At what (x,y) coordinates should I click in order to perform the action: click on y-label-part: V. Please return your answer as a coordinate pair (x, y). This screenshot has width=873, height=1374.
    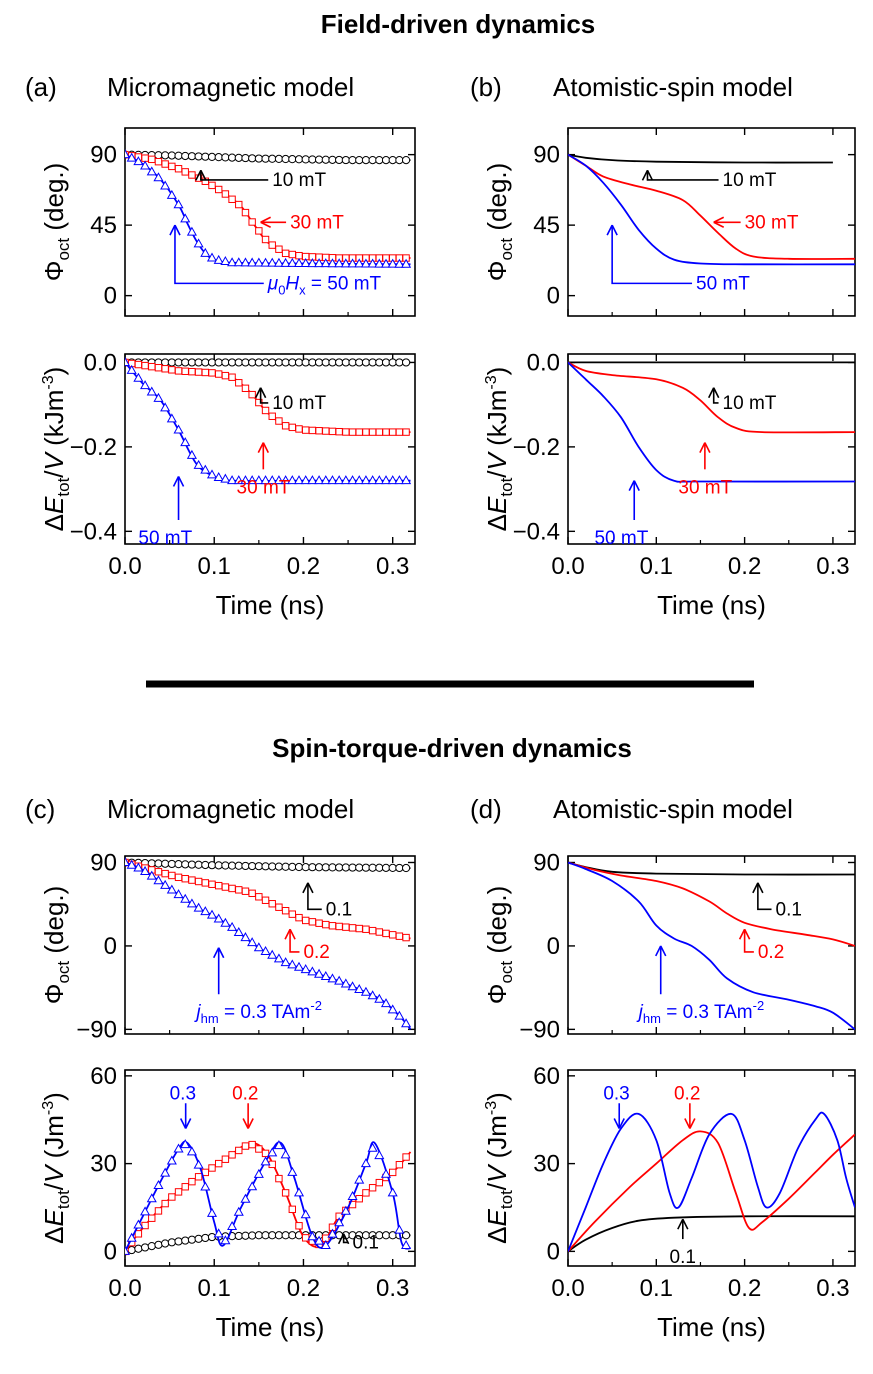
    Looking at the image, I should click on (497, 460).